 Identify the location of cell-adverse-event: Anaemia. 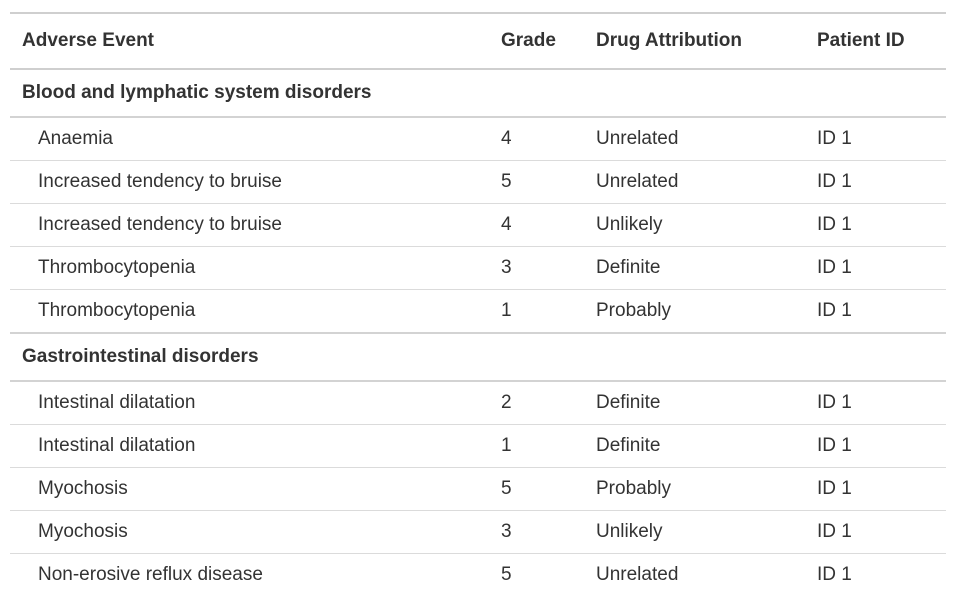
(254, 139).